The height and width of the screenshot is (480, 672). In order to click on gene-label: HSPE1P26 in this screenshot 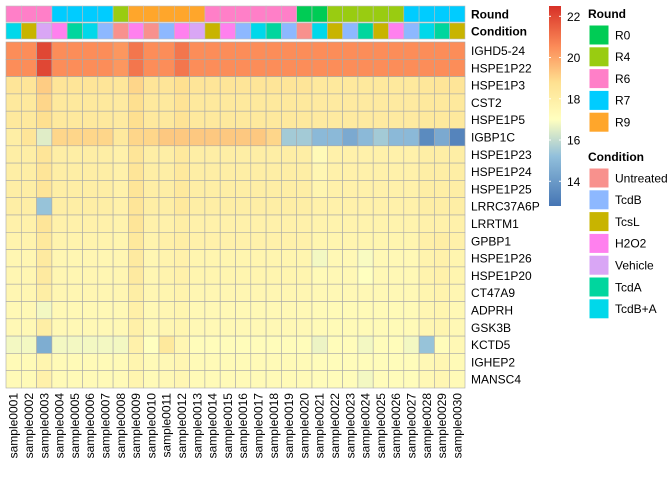, I will do `click(501, 259)`.